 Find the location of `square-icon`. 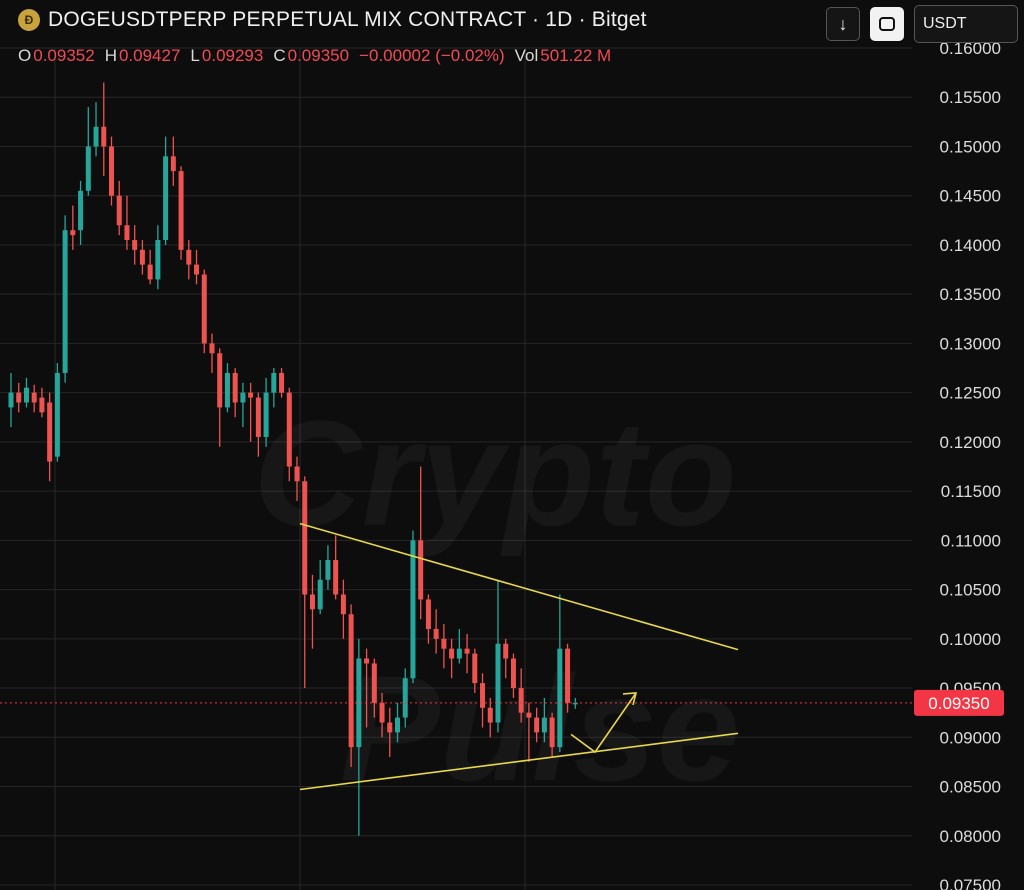

square-icon is located at coordinates (887, 24).